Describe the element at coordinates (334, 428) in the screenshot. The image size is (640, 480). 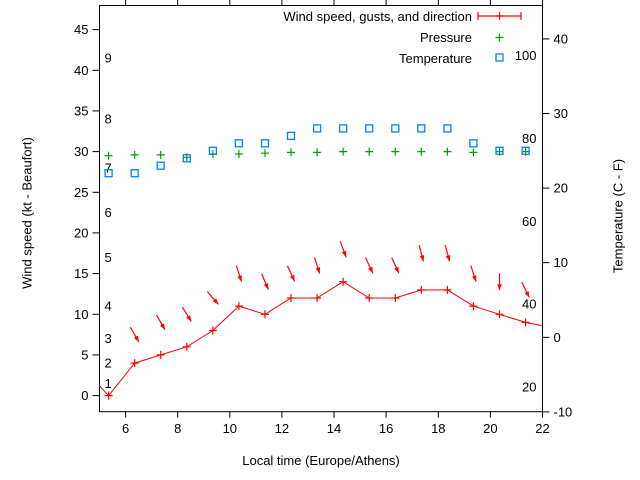
I see `svg-text: 14` at that location.